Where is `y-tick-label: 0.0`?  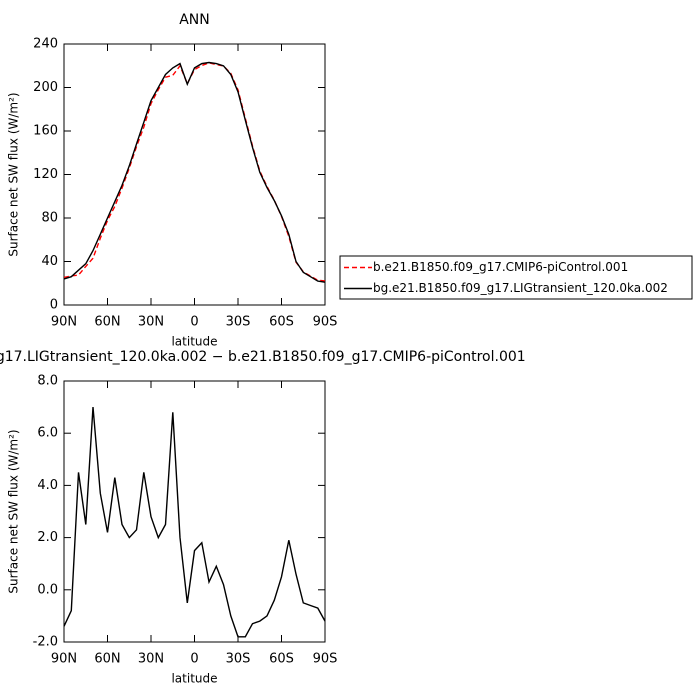 y-tick-label: 0.0 is located at coordinates (47, 589).